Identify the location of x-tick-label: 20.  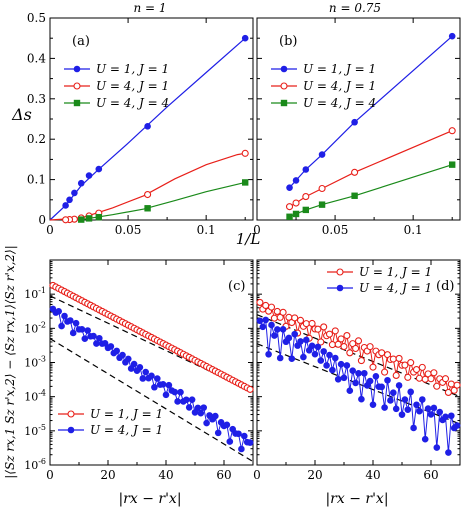
(314, 475).